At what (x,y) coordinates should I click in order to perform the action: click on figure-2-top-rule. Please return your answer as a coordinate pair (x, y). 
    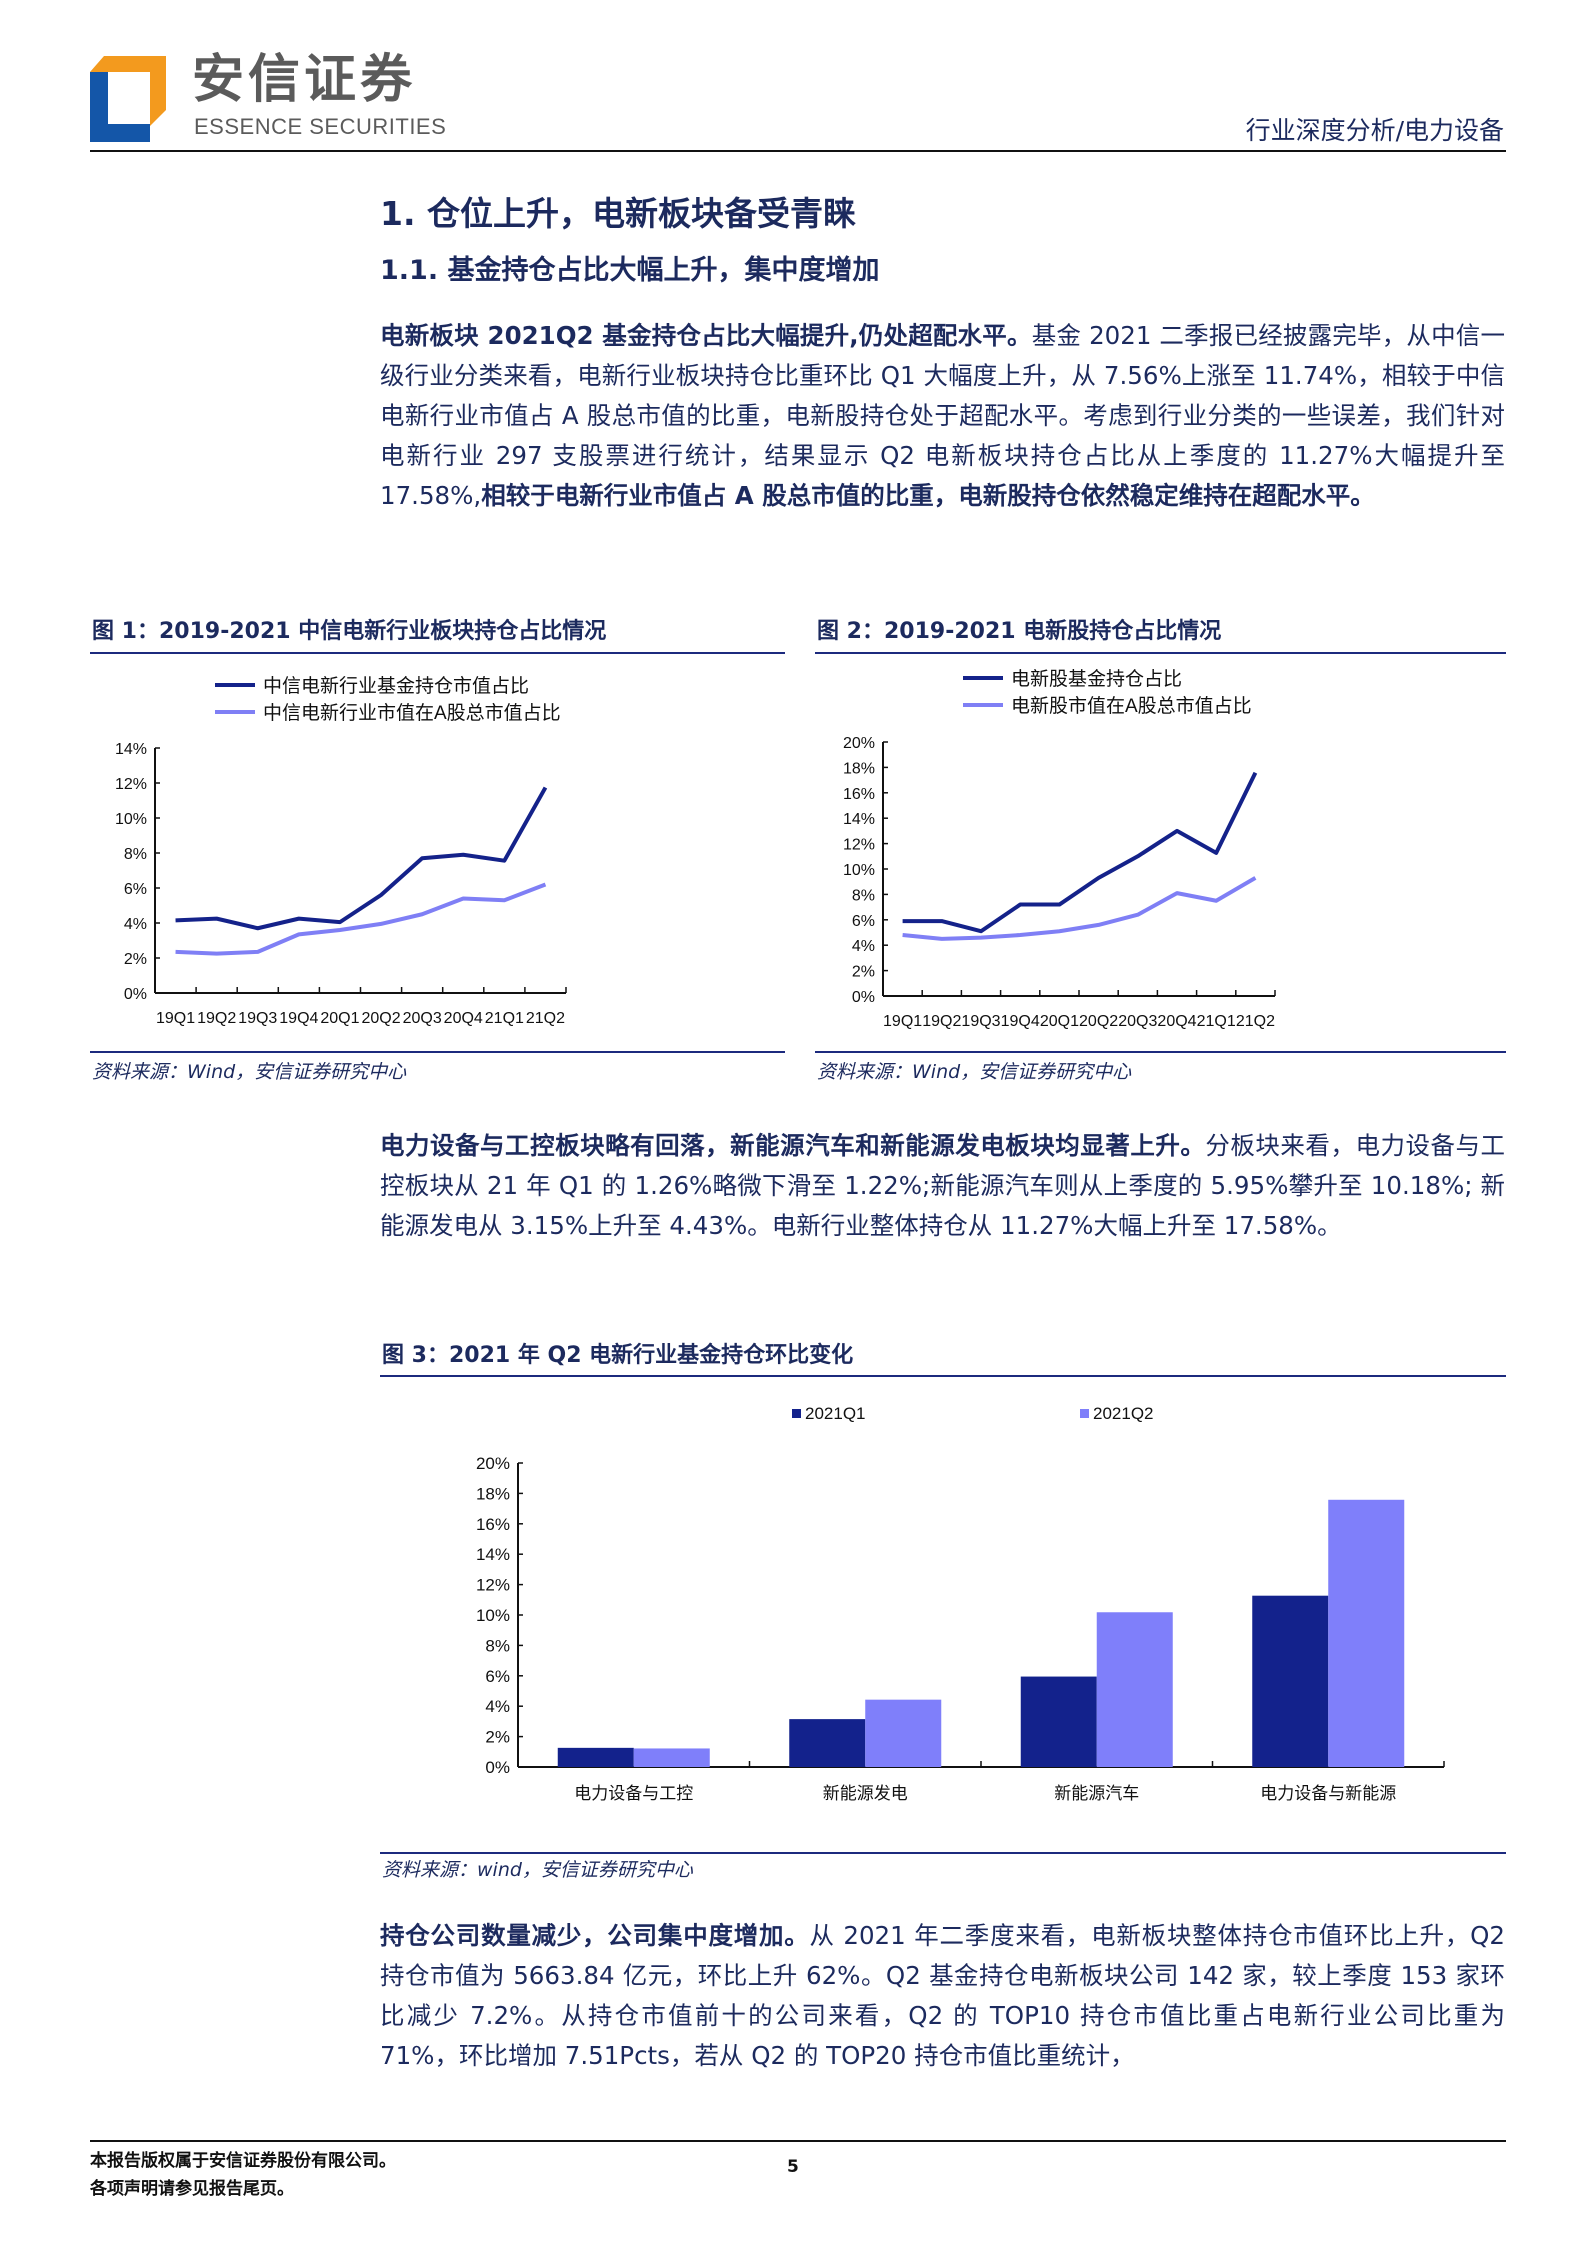
    Looking at the image, I should click on (1160, 653).